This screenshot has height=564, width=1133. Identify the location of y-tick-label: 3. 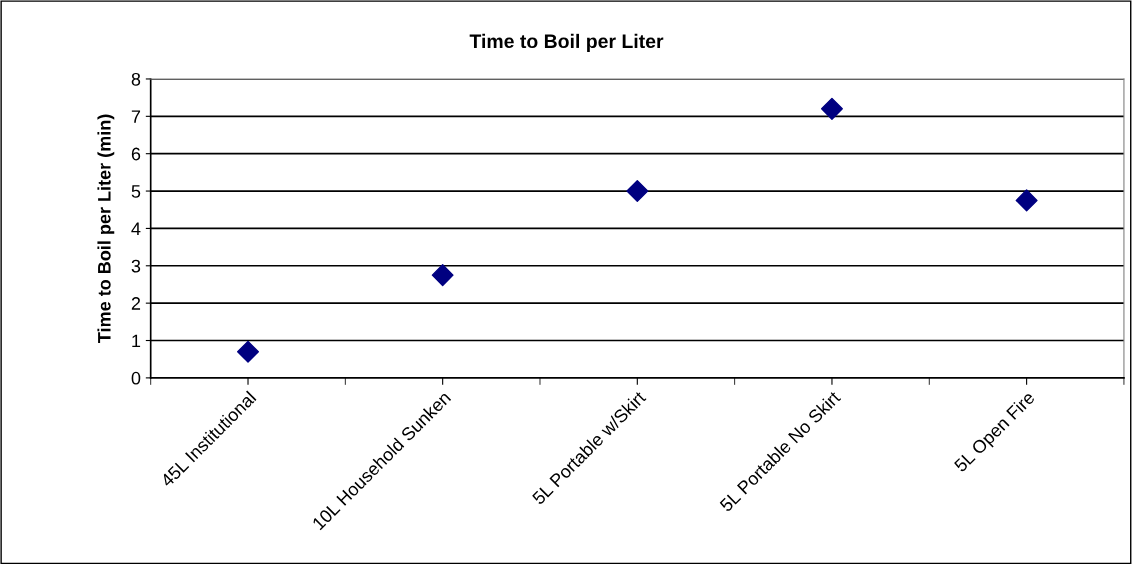
(136, 266).